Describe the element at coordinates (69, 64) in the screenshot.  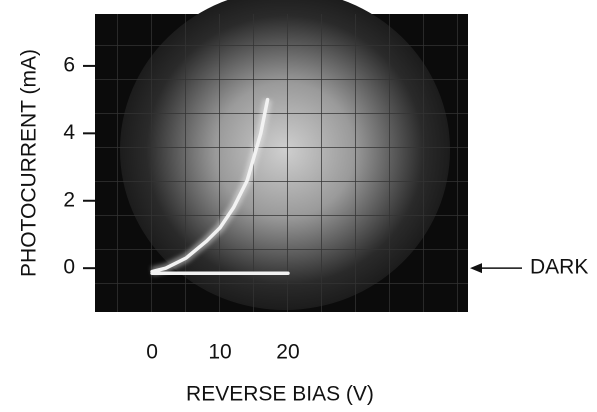
I see `y-tick-label: 6` at that location.